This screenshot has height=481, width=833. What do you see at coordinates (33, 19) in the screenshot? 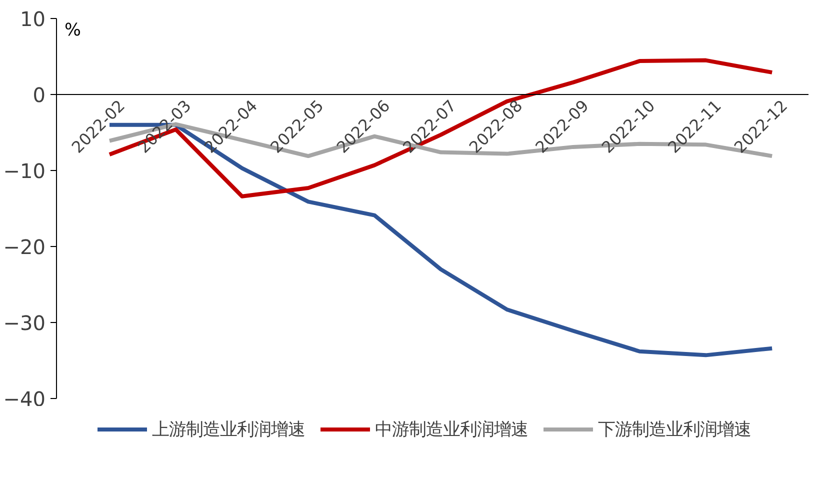
I see `y-tick-label: 10` at bounding box center [33, 19].